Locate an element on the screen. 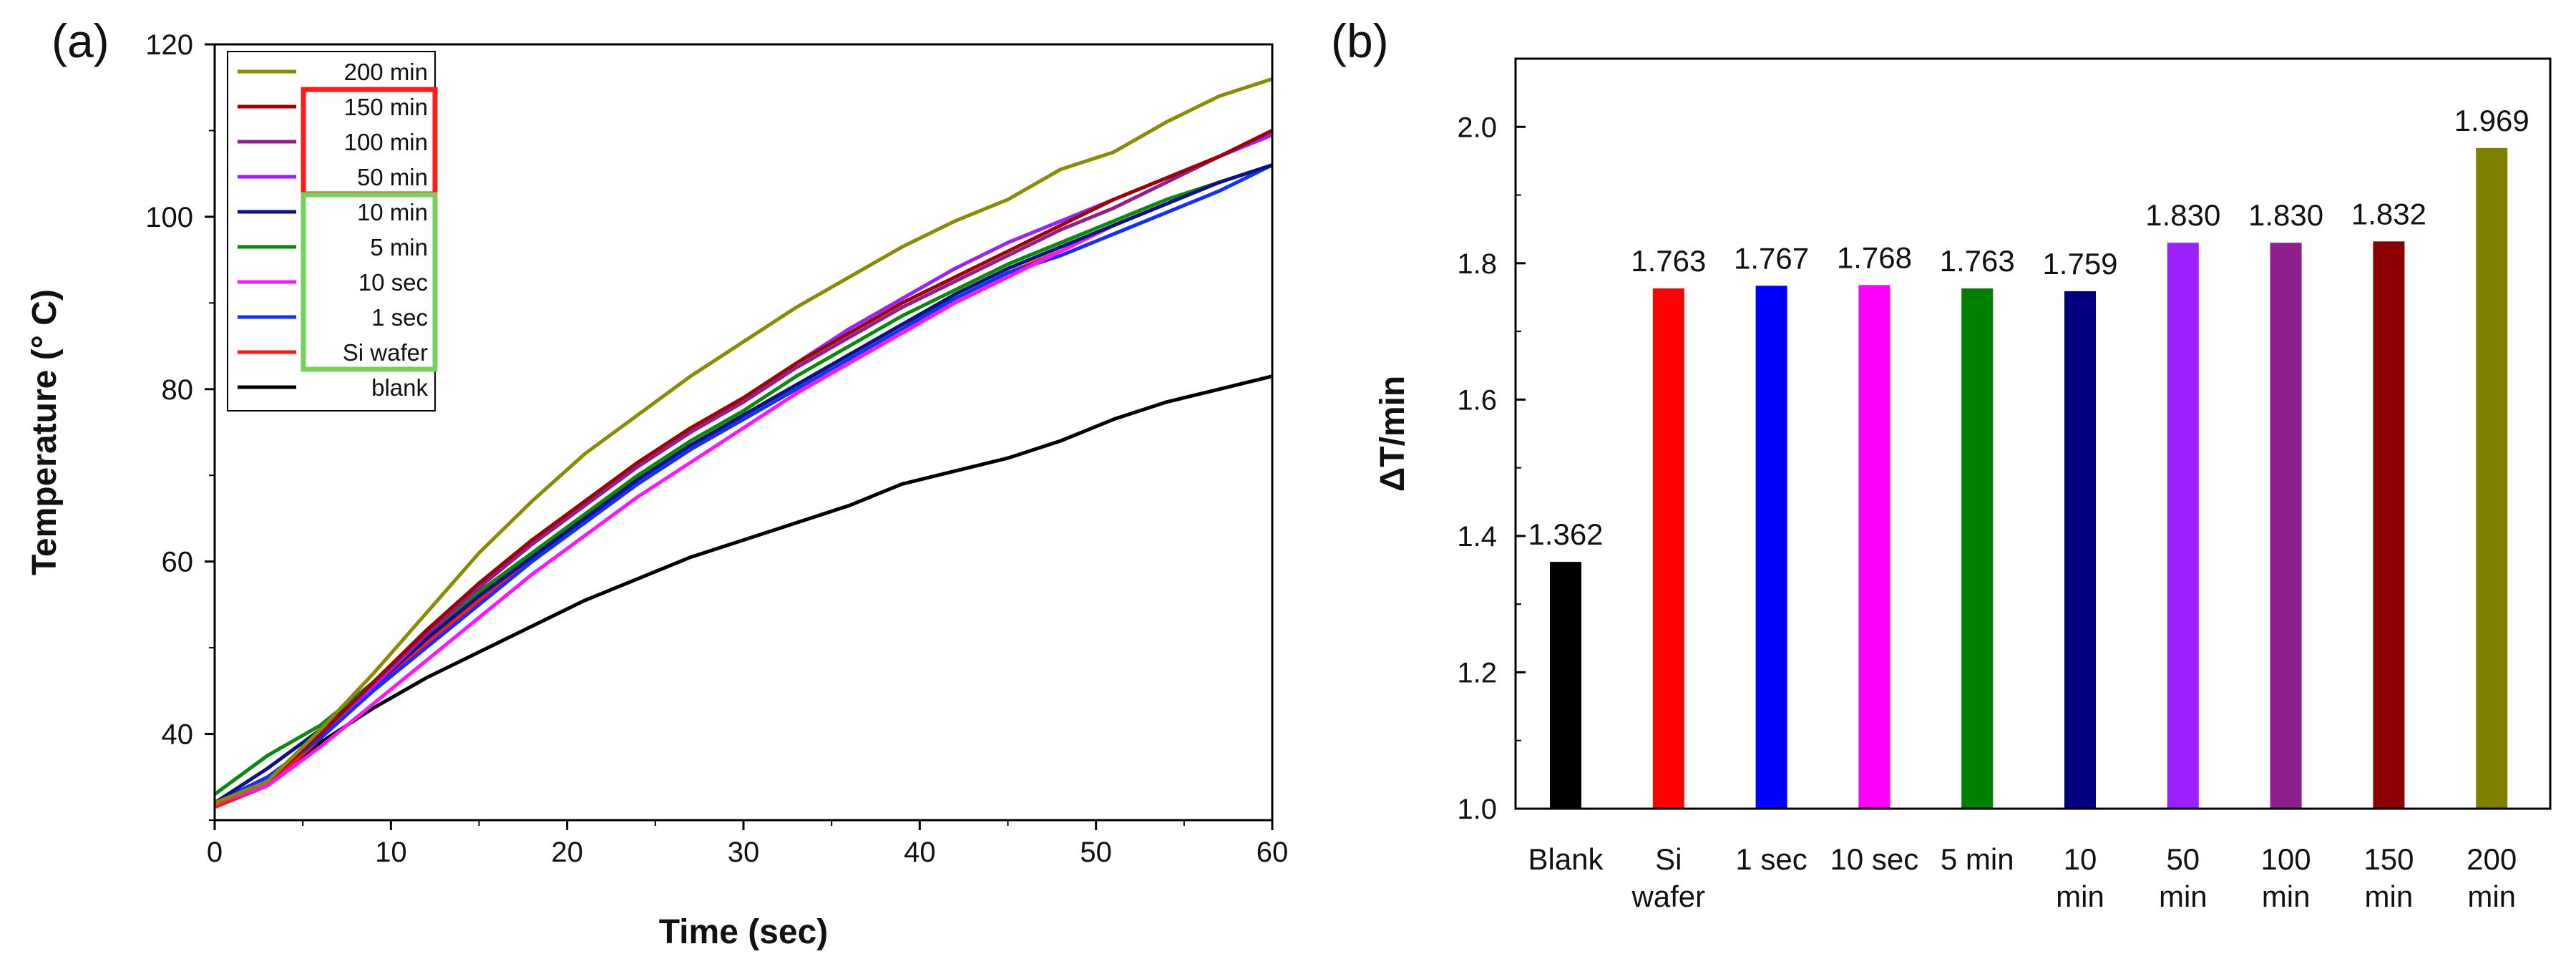  x-tick-label: 10 is located at coordinates (391, 853).